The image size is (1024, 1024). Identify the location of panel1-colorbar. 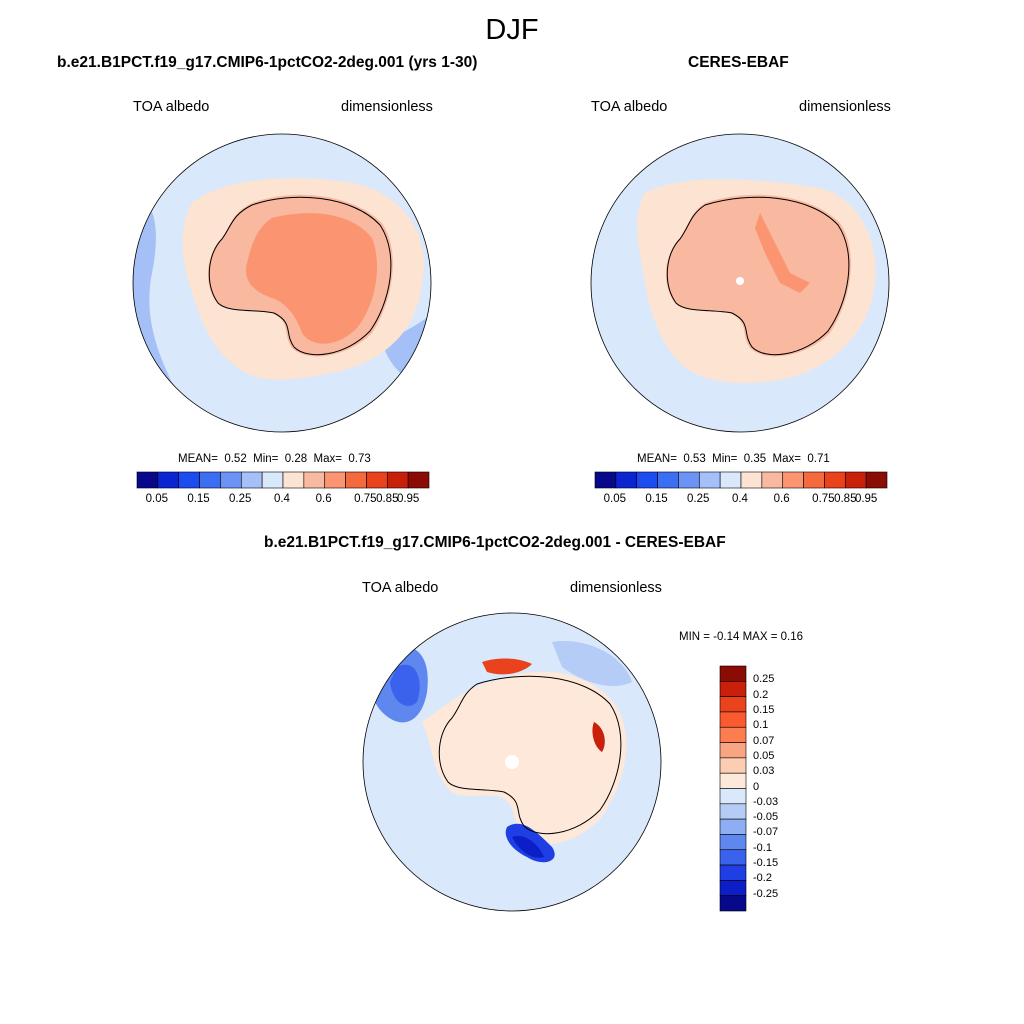
(283, 480).